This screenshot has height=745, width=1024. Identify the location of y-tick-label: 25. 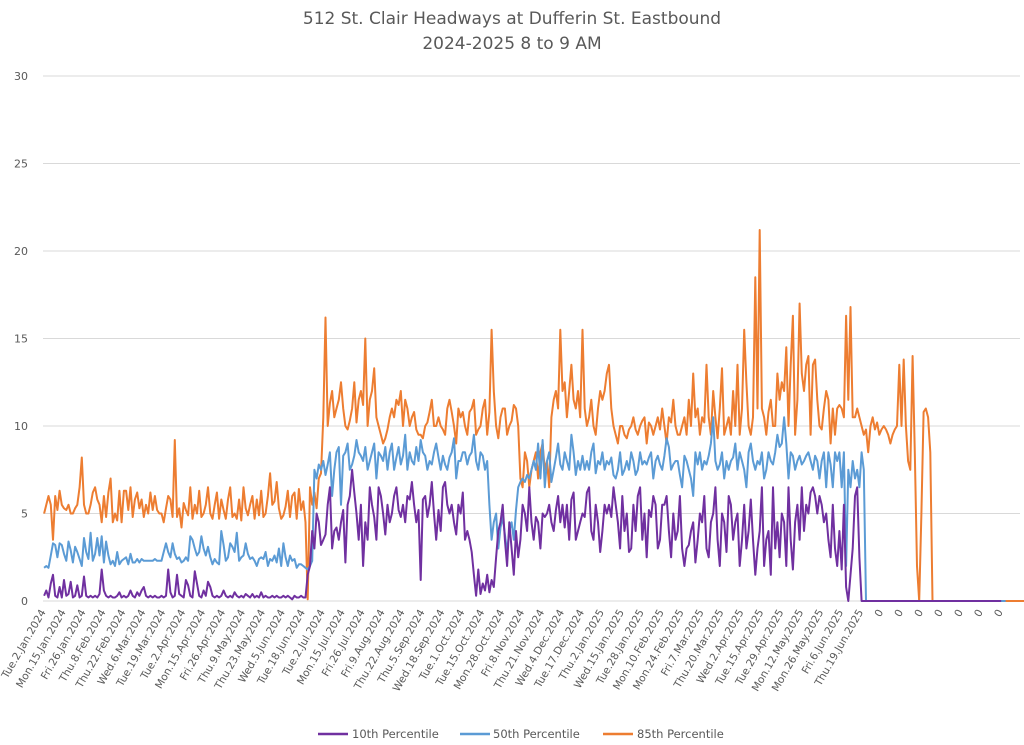
(21, 164).